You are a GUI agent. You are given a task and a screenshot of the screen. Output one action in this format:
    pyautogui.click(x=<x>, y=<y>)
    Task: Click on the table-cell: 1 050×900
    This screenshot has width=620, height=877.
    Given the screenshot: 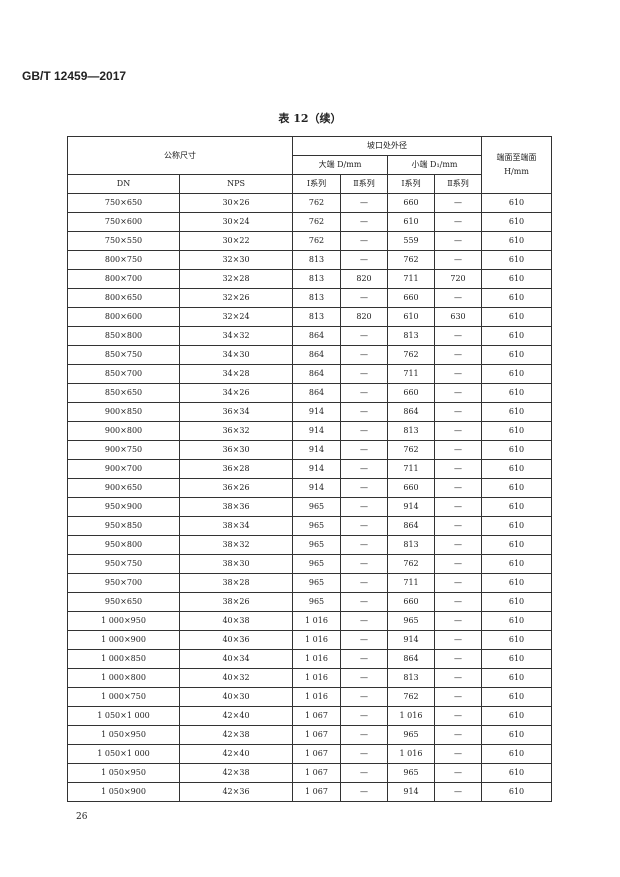 What is the action you would take?
    pyautogui.click(x=123, y=792)
    